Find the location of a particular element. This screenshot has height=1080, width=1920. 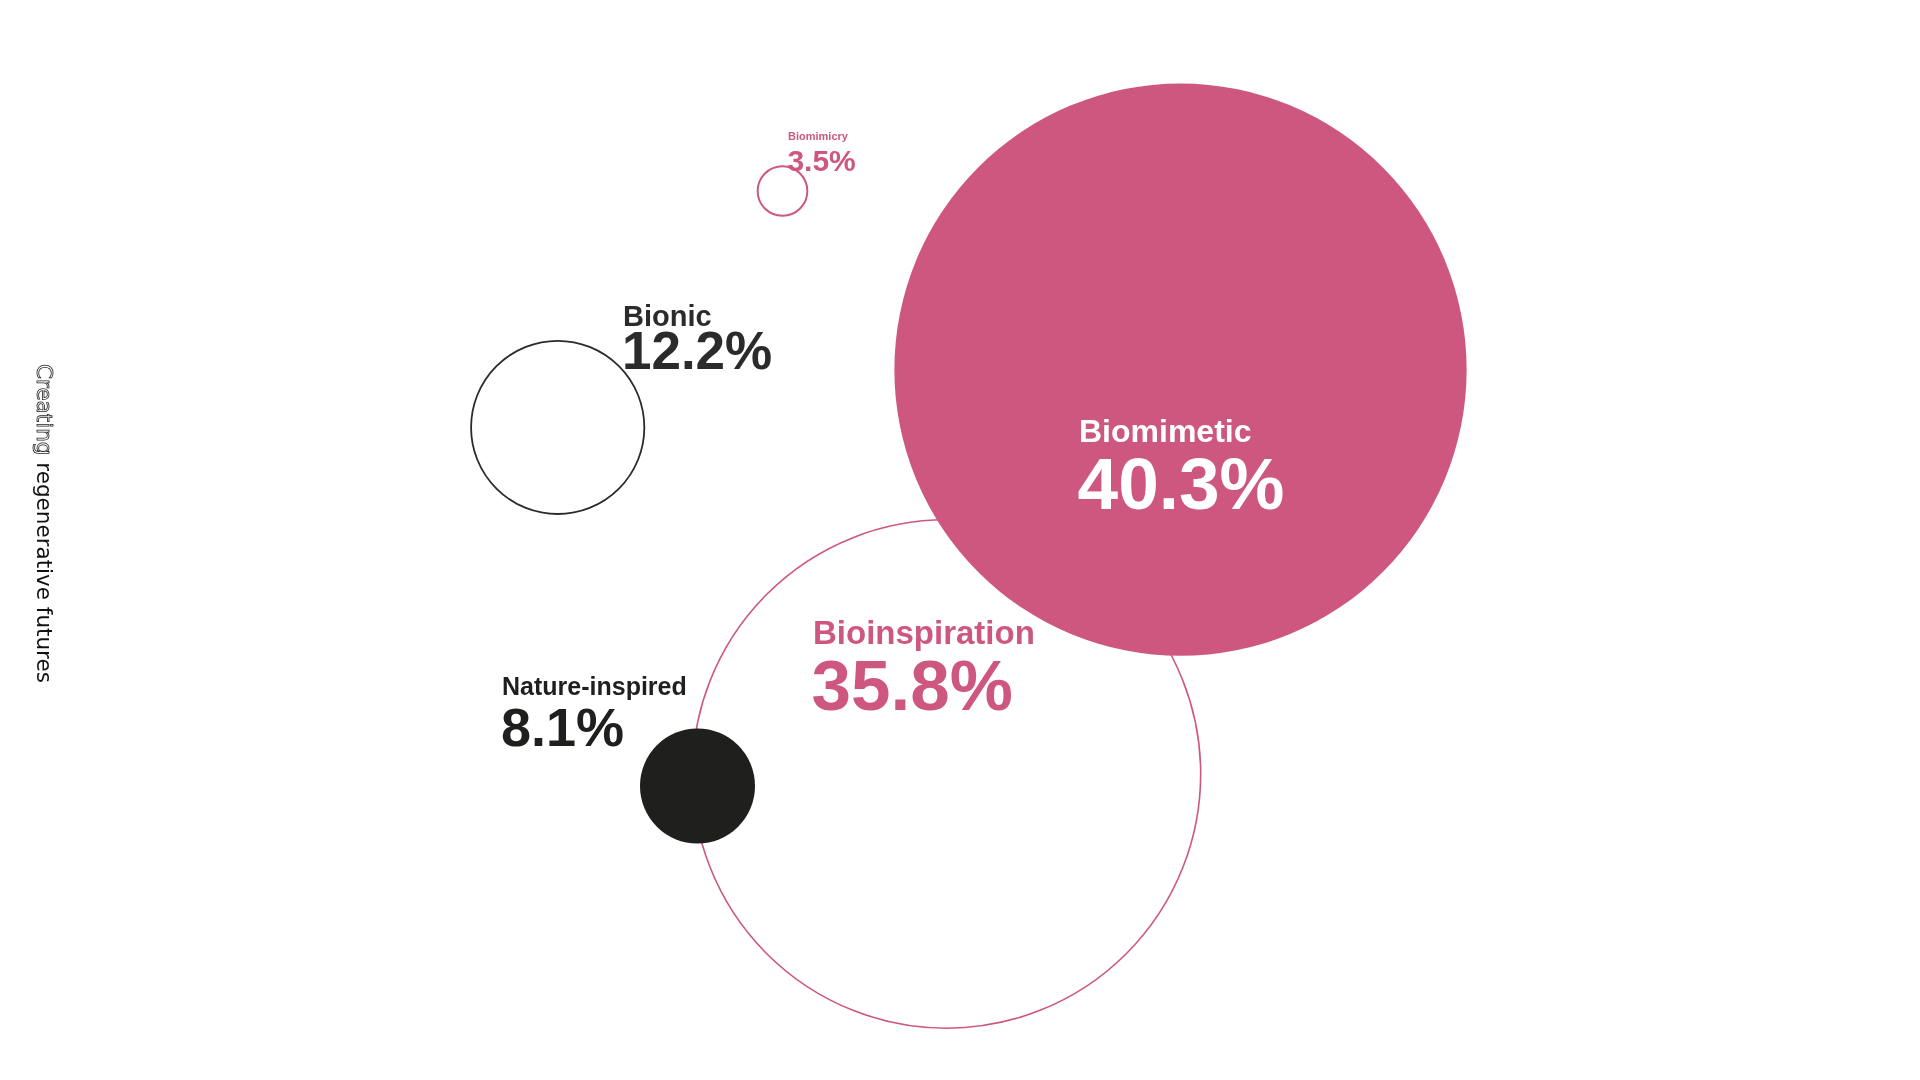

text: Creating regenerative futures is located at coordinates (44, 523).